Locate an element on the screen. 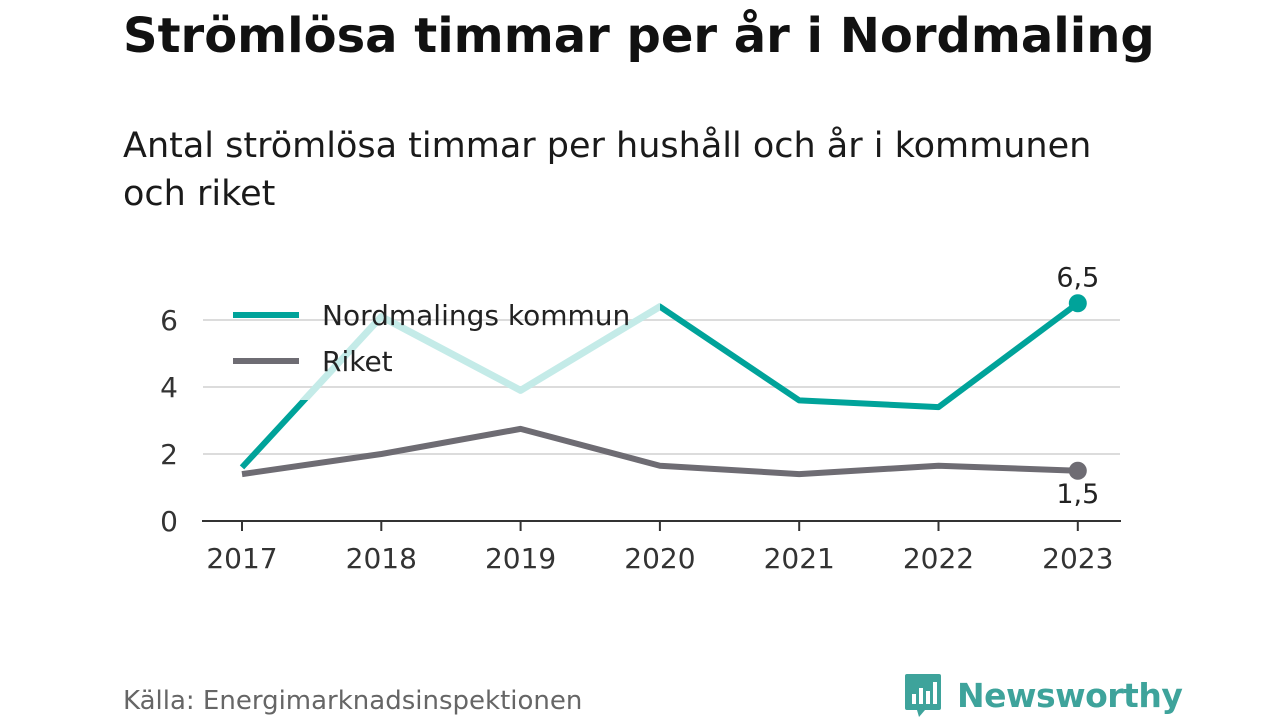  end-marker-nordmaling is located at coordinates (1077, 303).